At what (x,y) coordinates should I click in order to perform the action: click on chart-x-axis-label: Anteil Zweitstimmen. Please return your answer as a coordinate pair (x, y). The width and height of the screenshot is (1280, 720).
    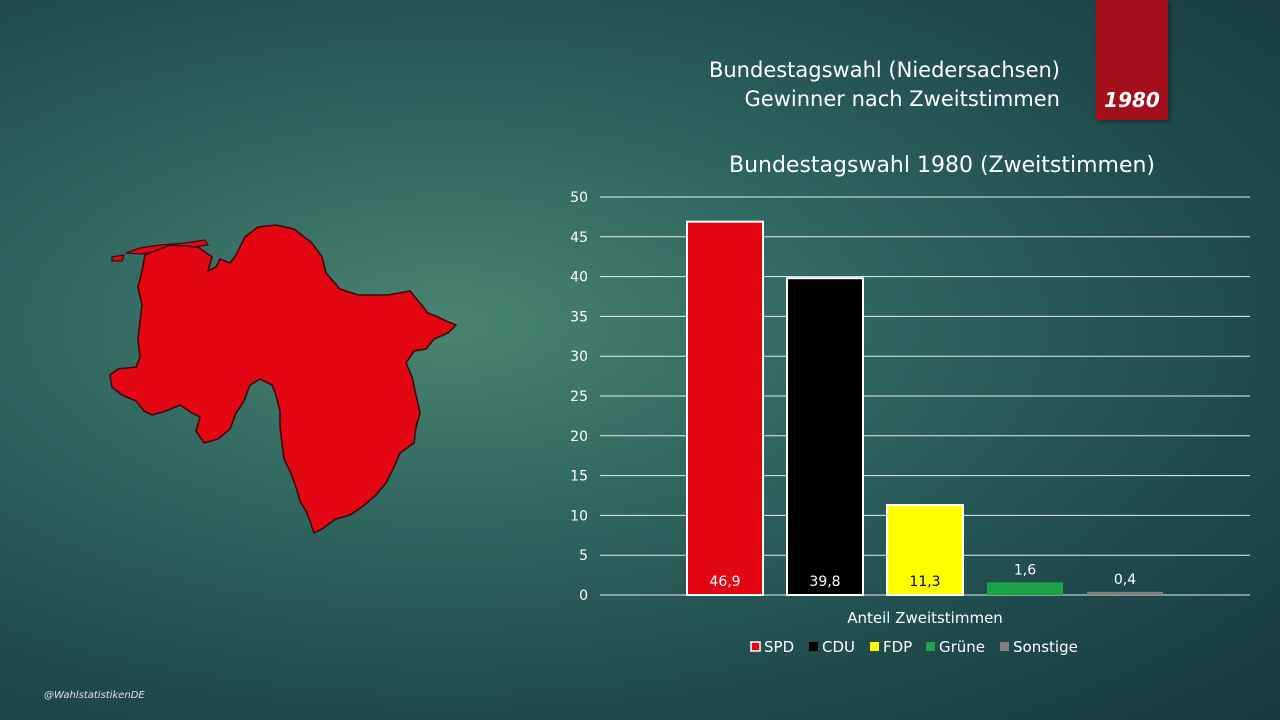
    Looking at the image, I should click on (925, 618).